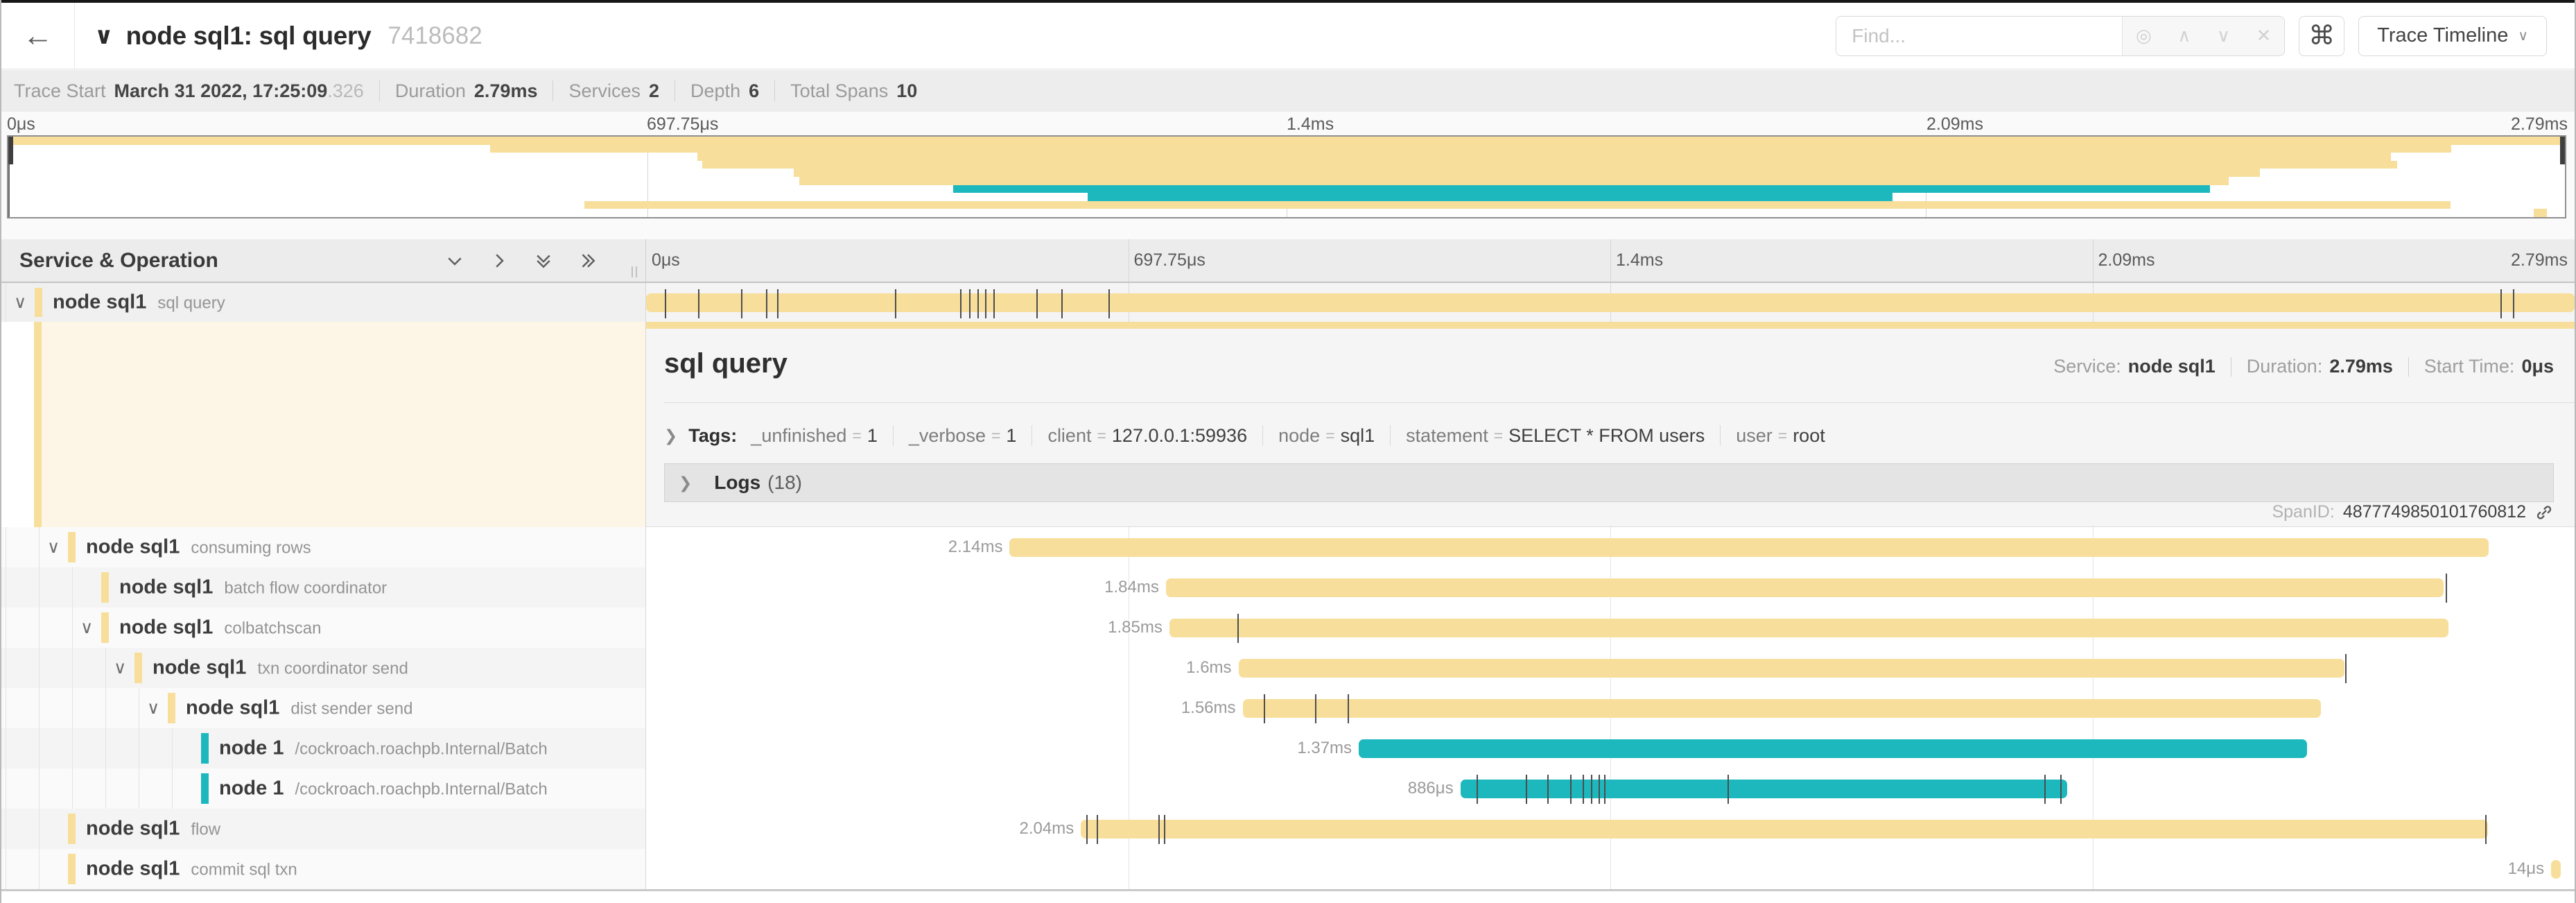  Describe the element at coordinates (1286, 141) in the screenshot. I see `minimap-span-bar` at that location.